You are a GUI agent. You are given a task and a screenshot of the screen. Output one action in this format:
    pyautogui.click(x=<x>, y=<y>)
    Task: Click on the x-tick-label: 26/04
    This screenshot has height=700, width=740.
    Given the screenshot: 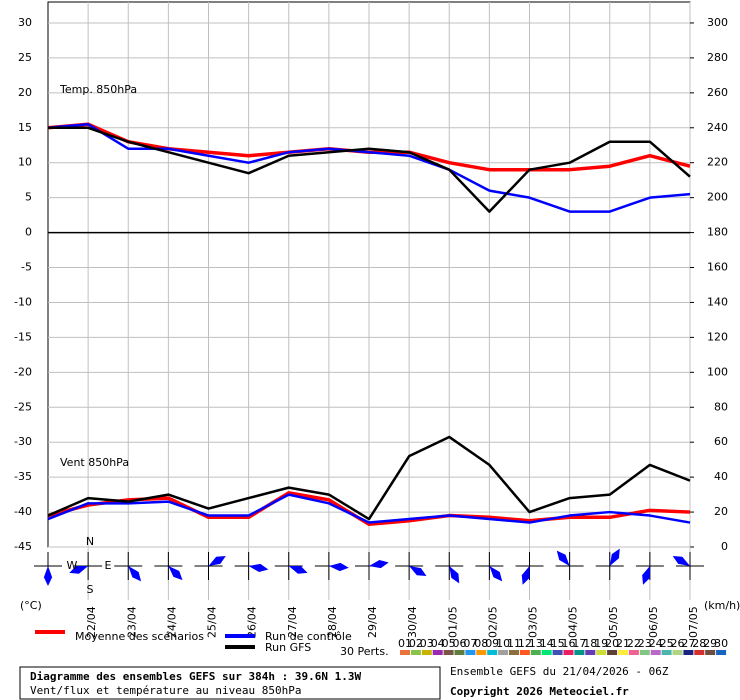 What is the action you would take?
    pyautogui.click(x=252, y=622)
    